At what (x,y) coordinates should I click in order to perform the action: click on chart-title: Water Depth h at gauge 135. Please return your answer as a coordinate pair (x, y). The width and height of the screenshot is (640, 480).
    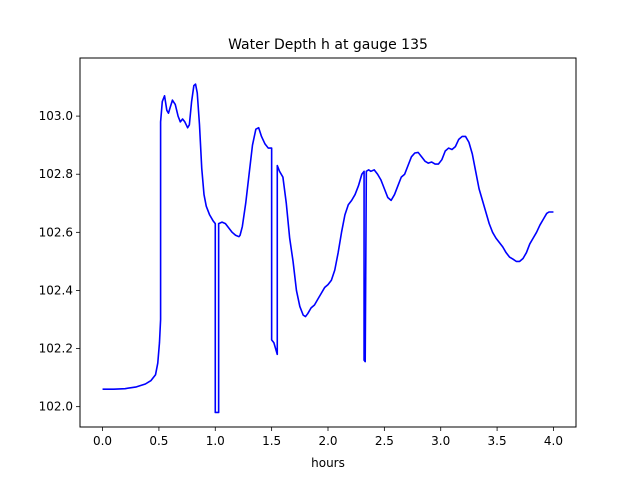
    Looking at the image, I should click on (328, 45).